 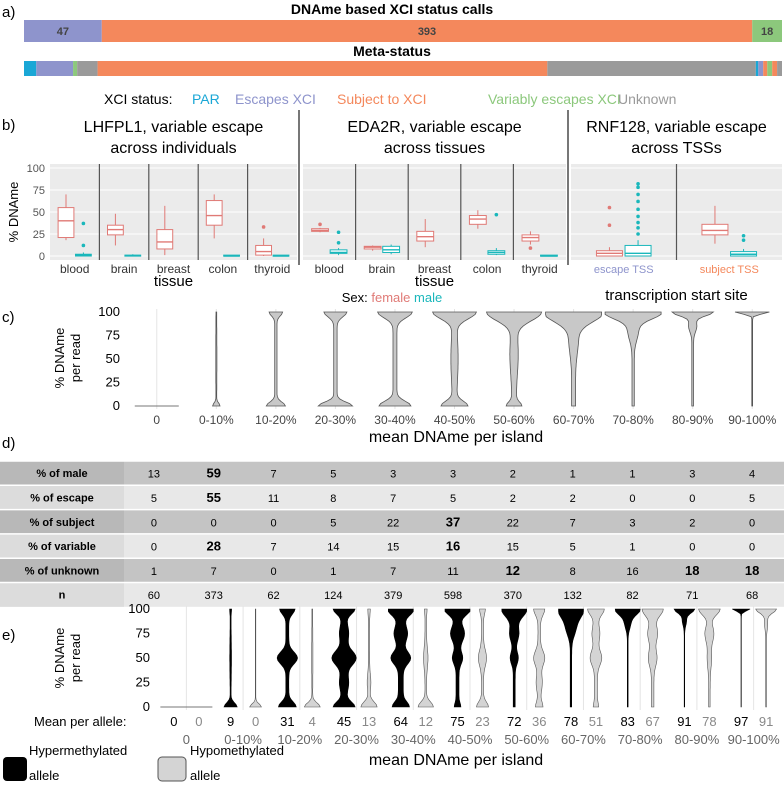 What do you see at coordinates (276, 420) in the screenshot?
I see `x-tick-label: 10-20%` at bounding box center [276, 420].